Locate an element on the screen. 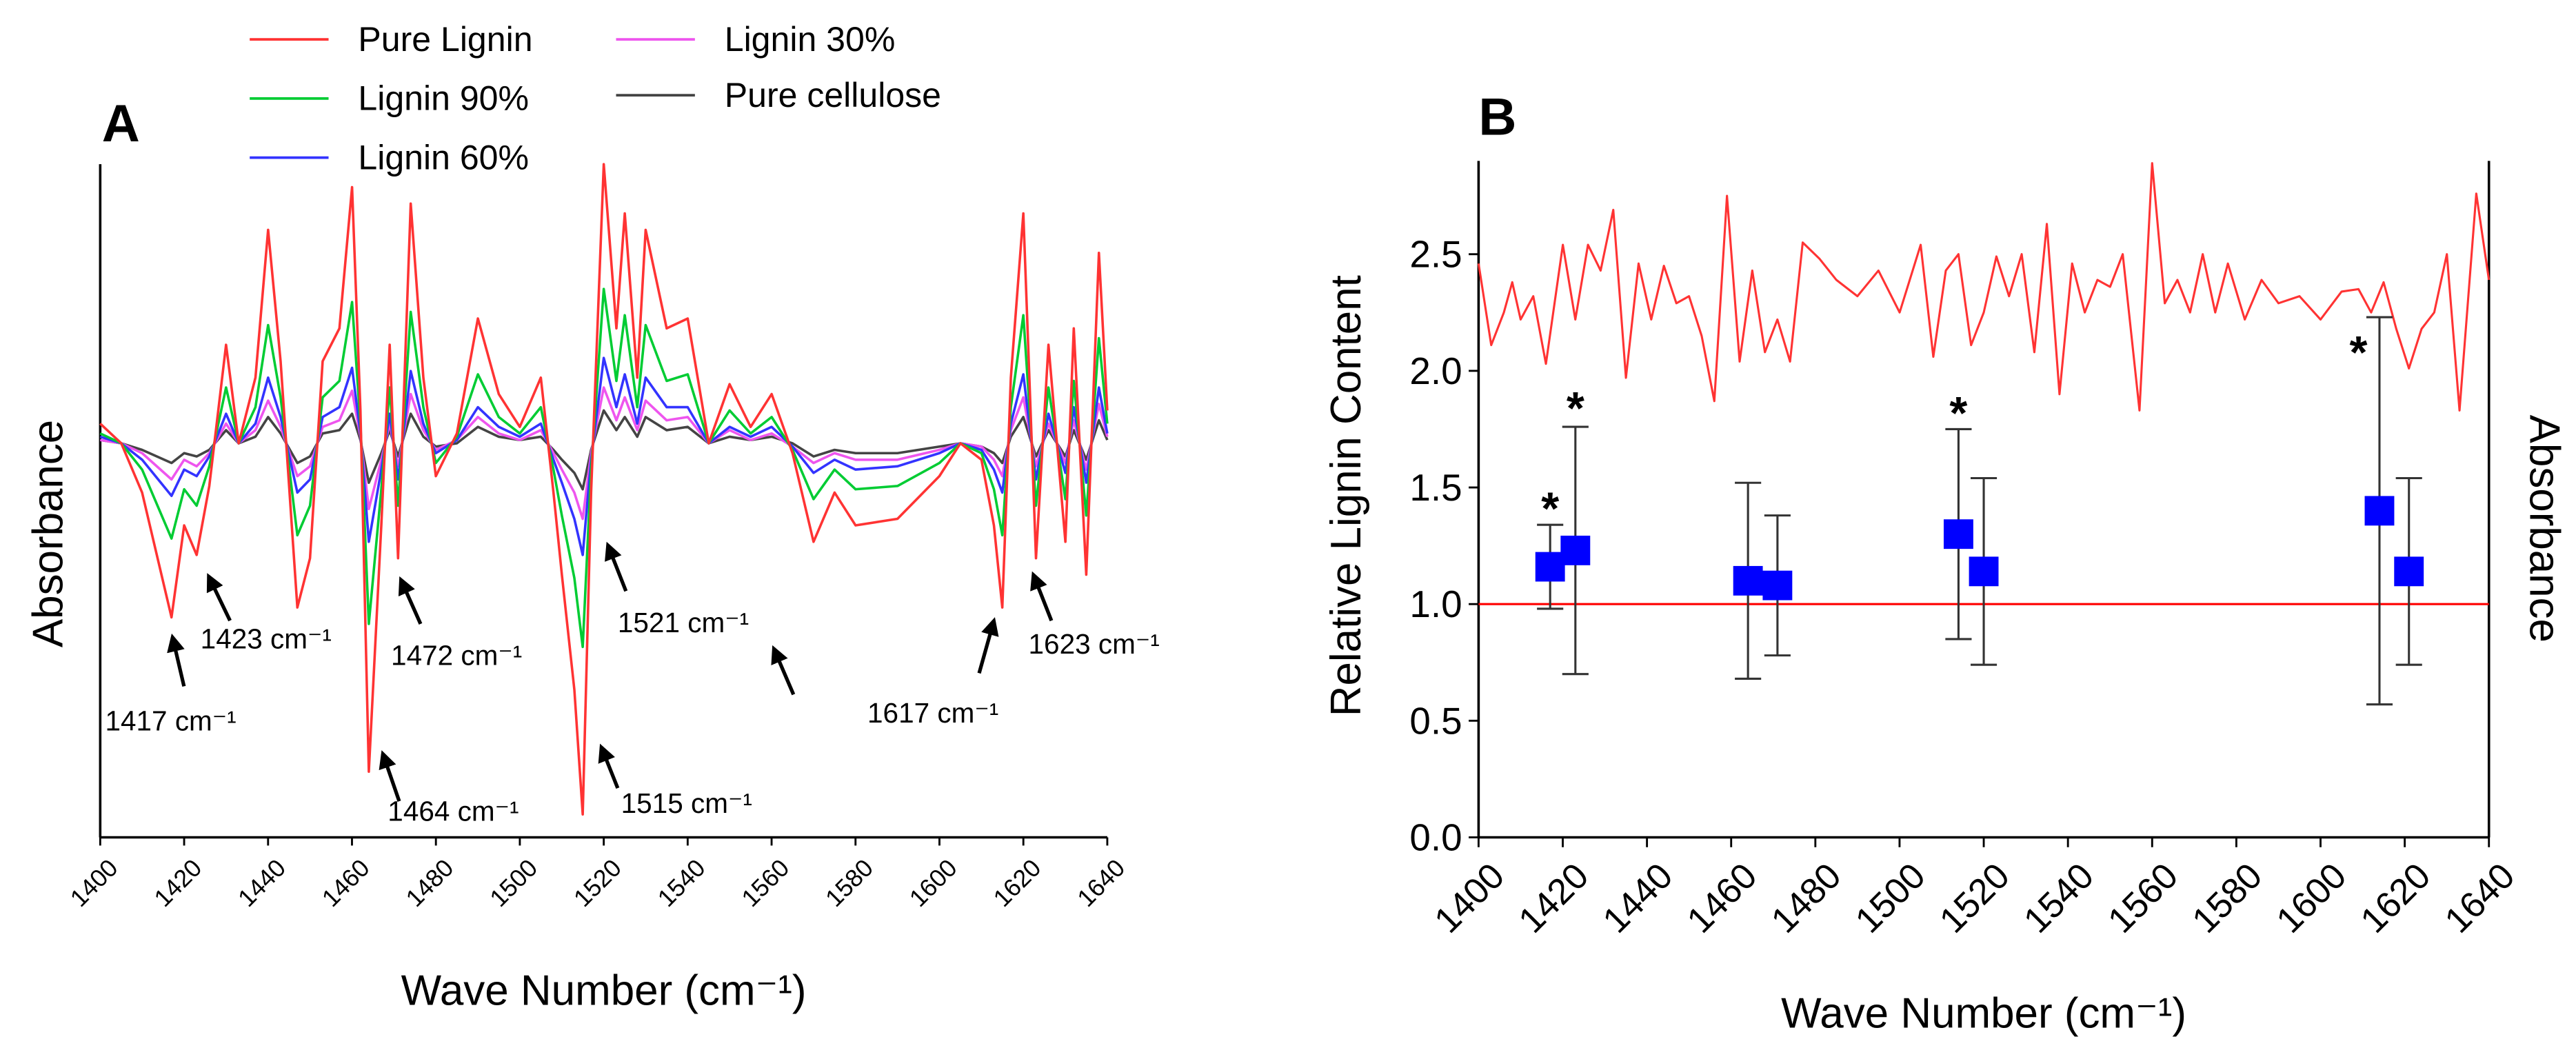  peak-label: 1472 cm⁻¹ is located at coordinates (456, 655).